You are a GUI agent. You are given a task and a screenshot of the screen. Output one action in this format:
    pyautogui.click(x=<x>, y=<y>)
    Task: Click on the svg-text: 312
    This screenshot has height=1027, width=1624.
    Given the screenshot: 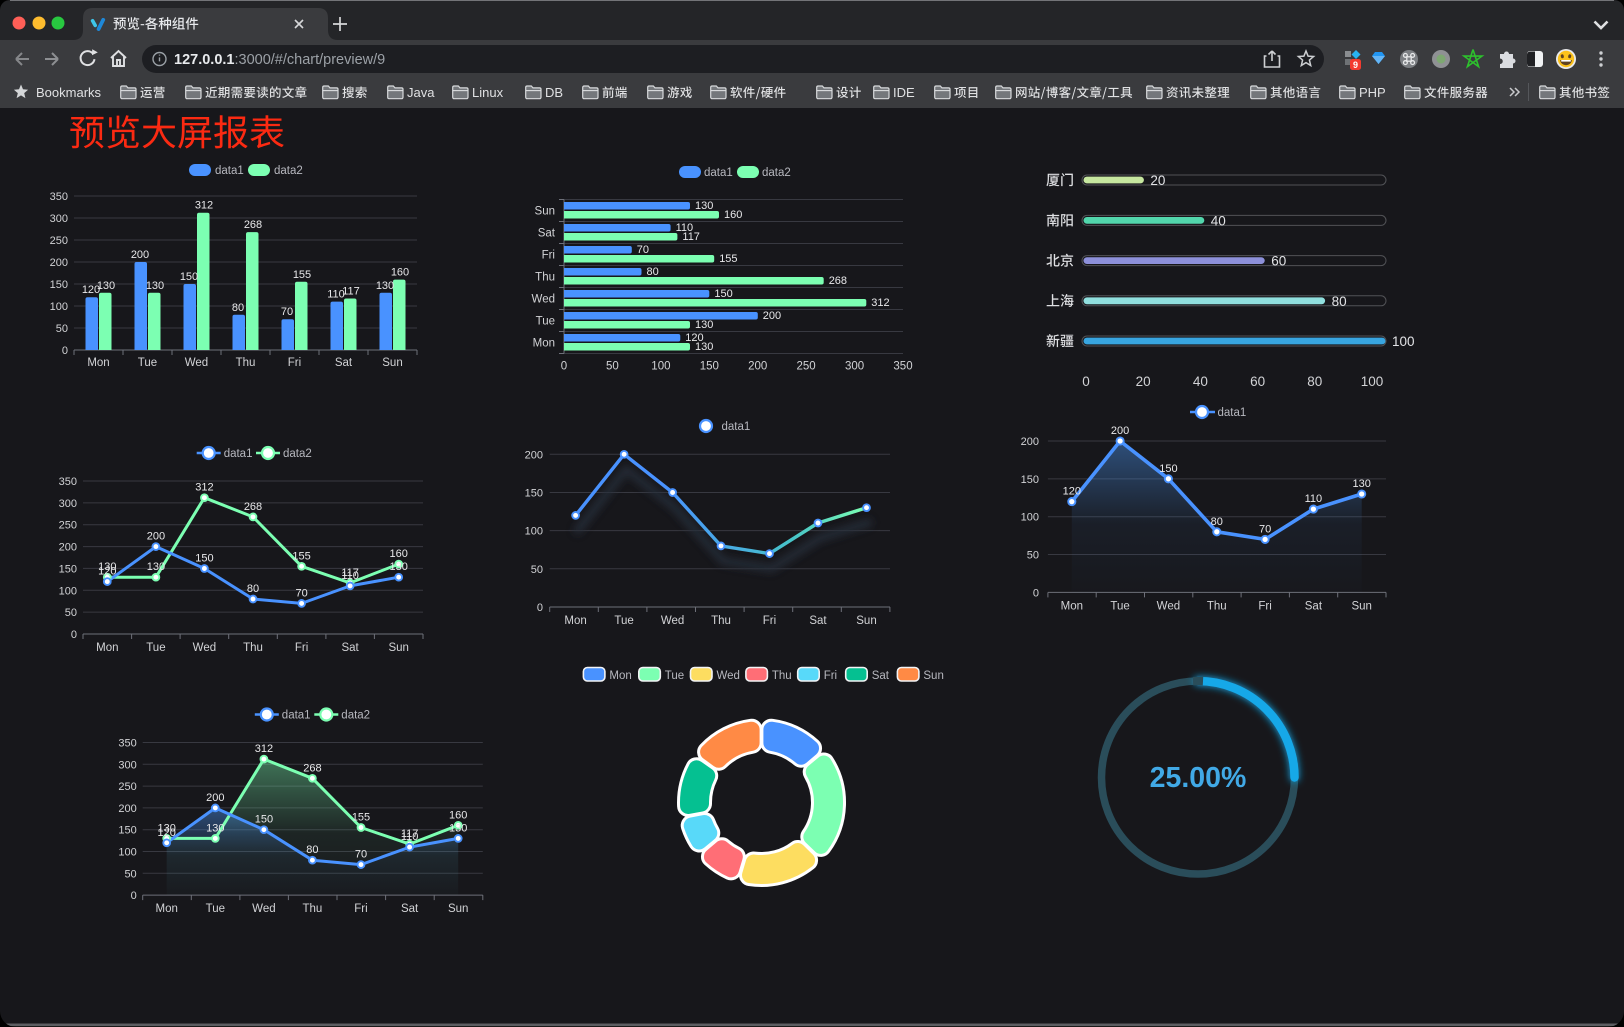 What is the action you would take?
    pyautogui.click(x=264, y=749)
    